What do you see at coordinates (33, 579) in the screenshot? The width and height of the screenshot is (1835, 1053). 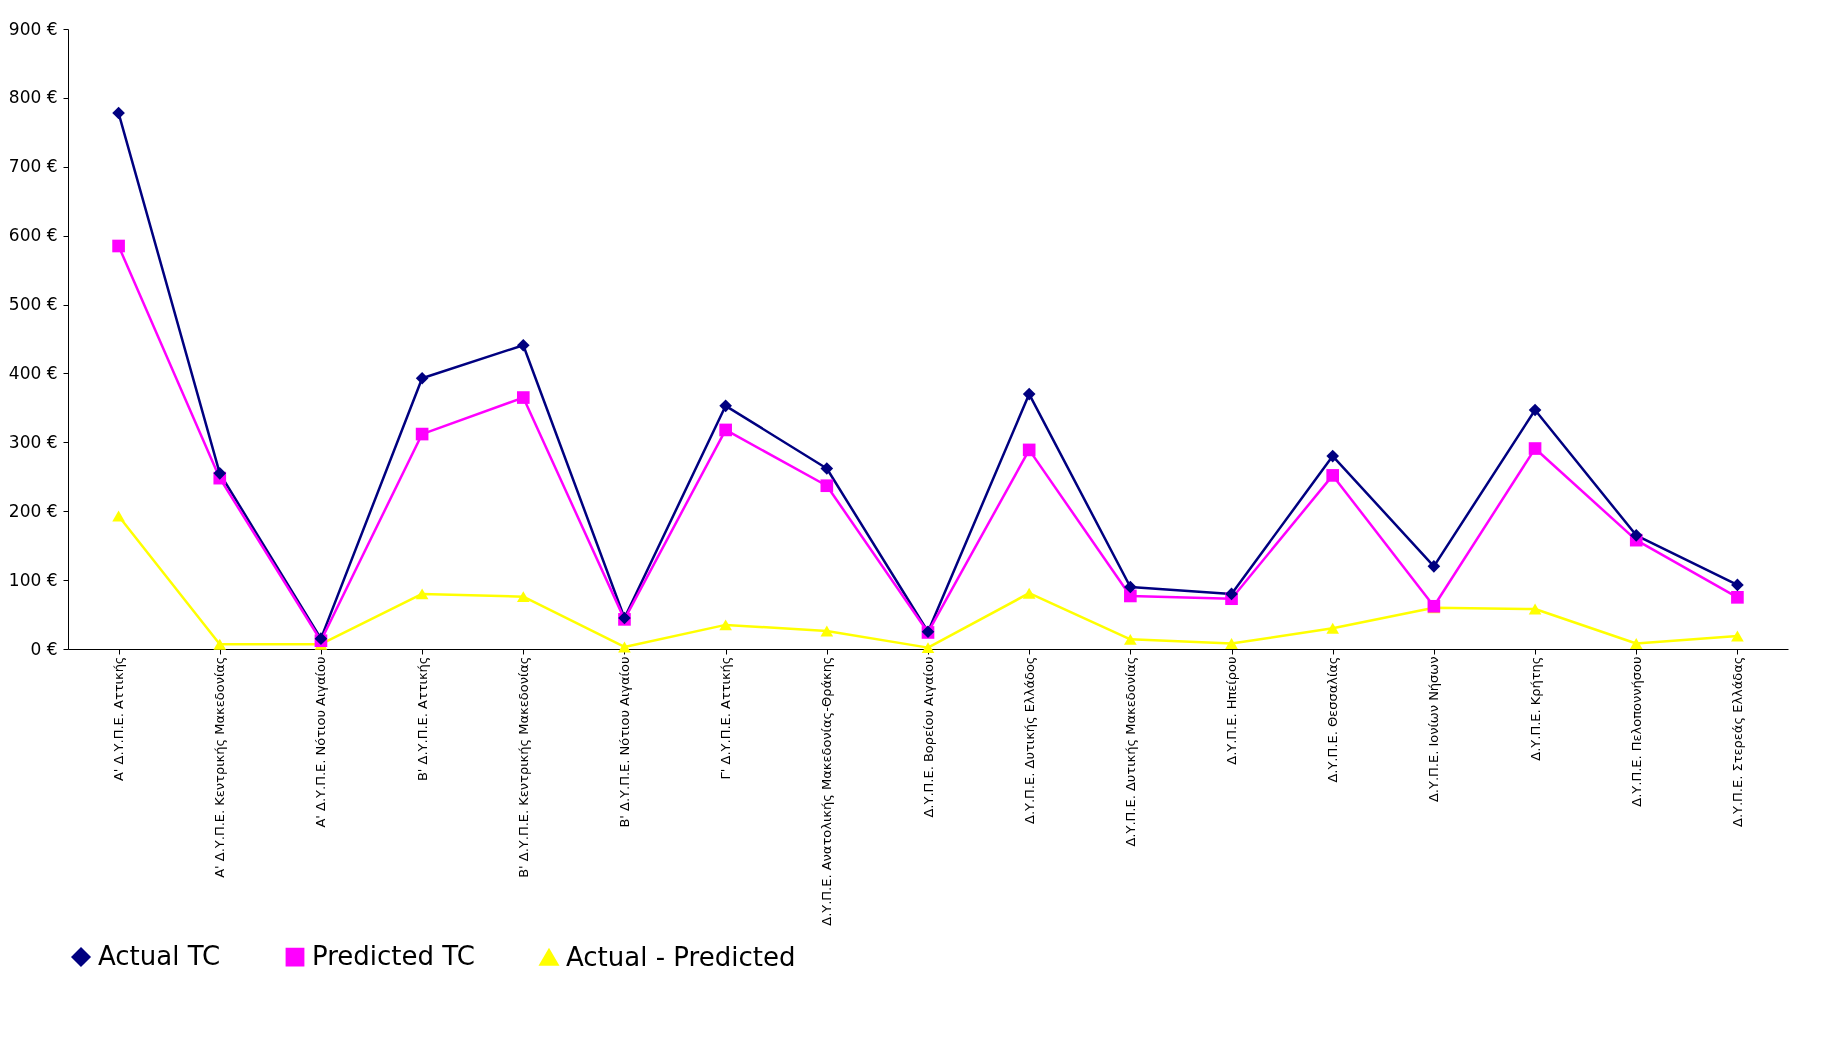 I see `y-tick-label: 100 €` at bounding box center [33, 579].